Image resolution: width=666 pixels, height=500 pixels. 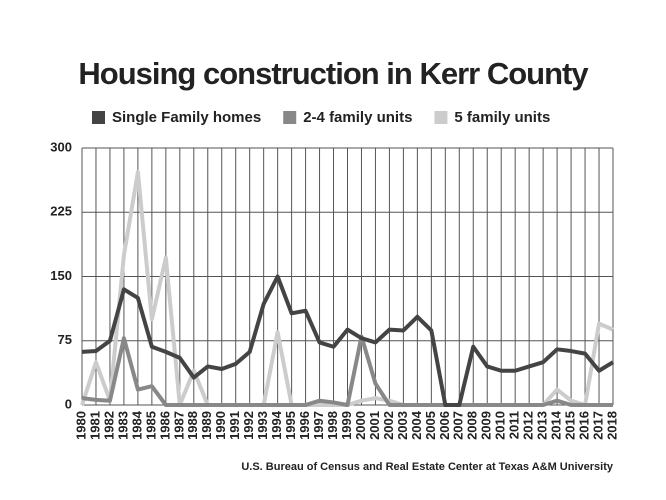 I want to click on x-tick-label: 2005, so click(x=430, y=425).